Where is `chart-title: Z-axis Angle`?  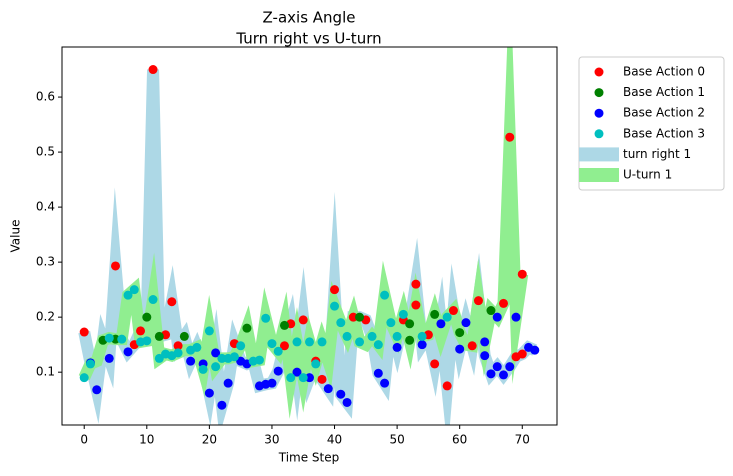
chart-title: Z-axis Angle is located at coordinates (309, 18).